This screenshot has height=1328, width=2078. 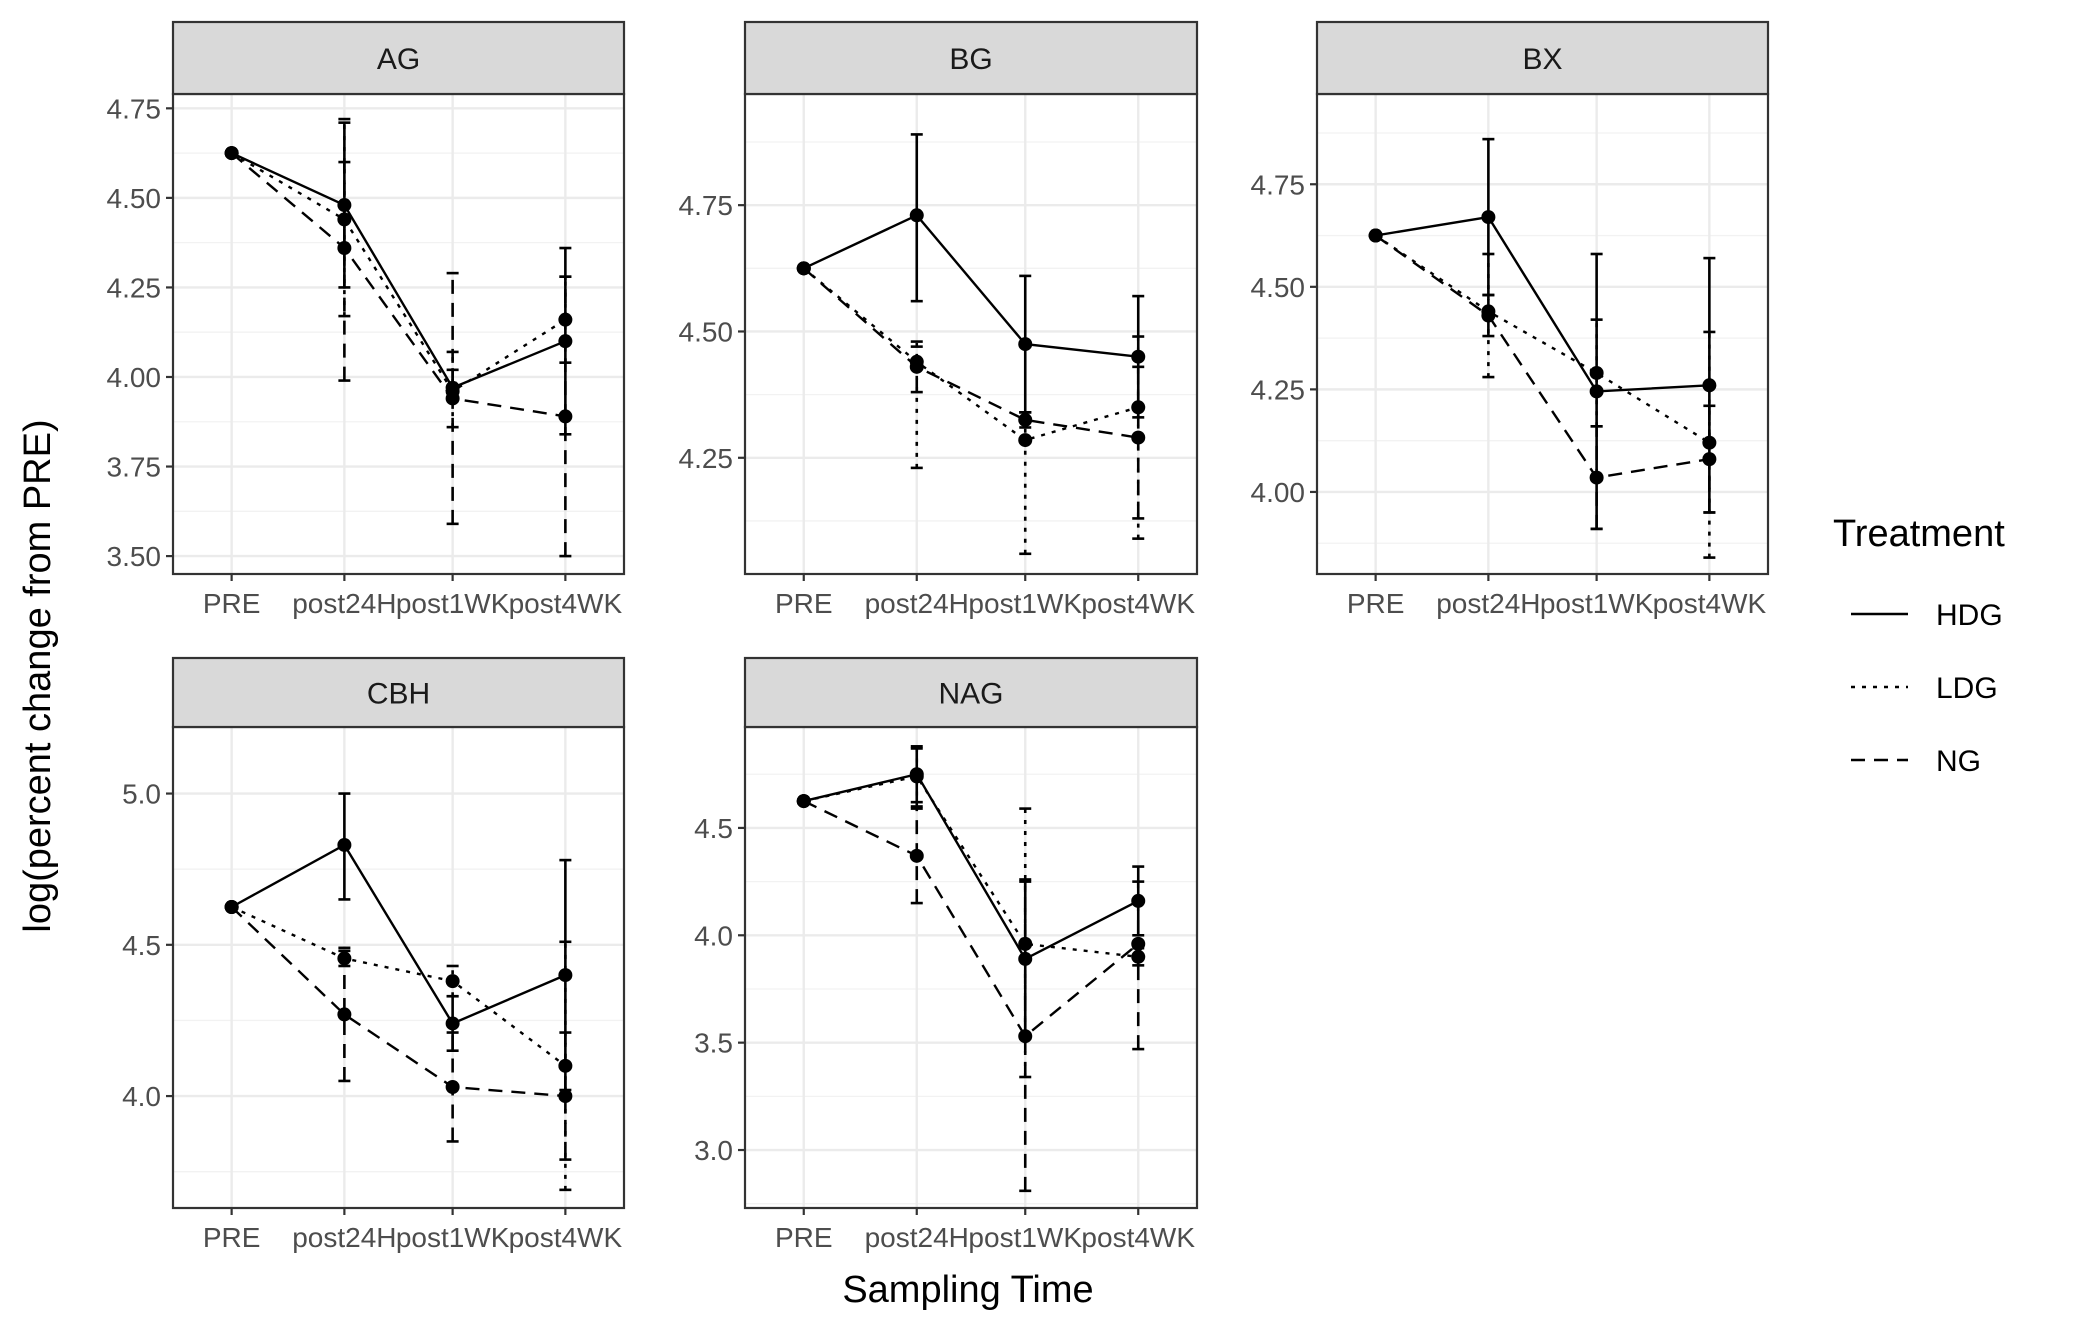 What do you see at coordinates (713, 1043) in the screenshot?
I see `y-tick-label: 3.5` at bounding box center [713, 1043].